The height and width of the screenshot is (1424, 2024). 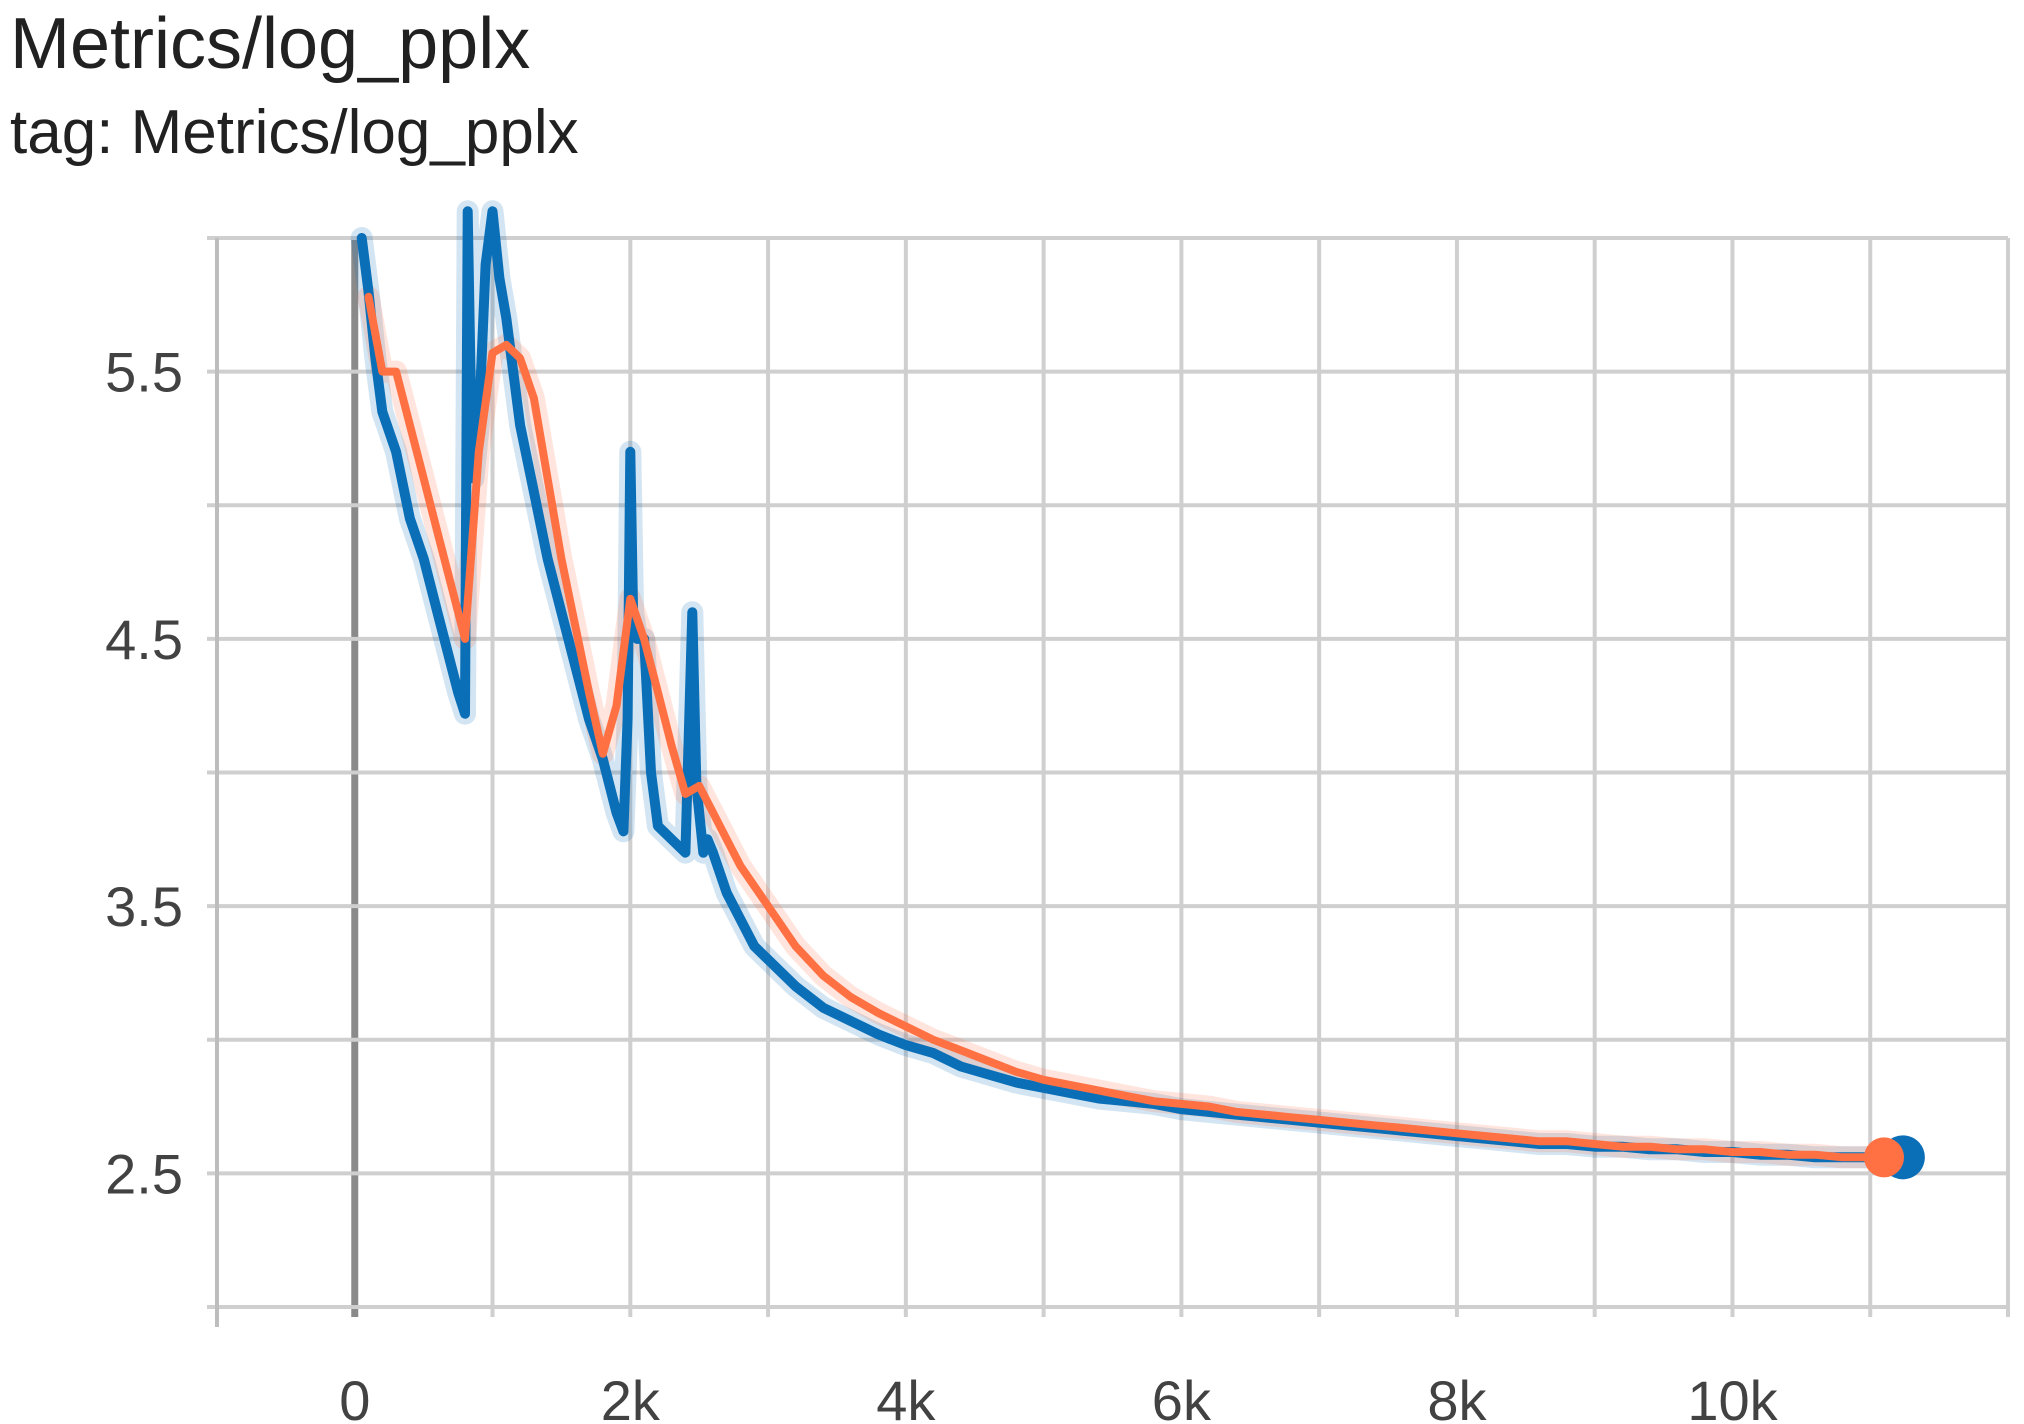 I want to click on chart-title: Metrics/log_pplx, so click(x=270, y=44).